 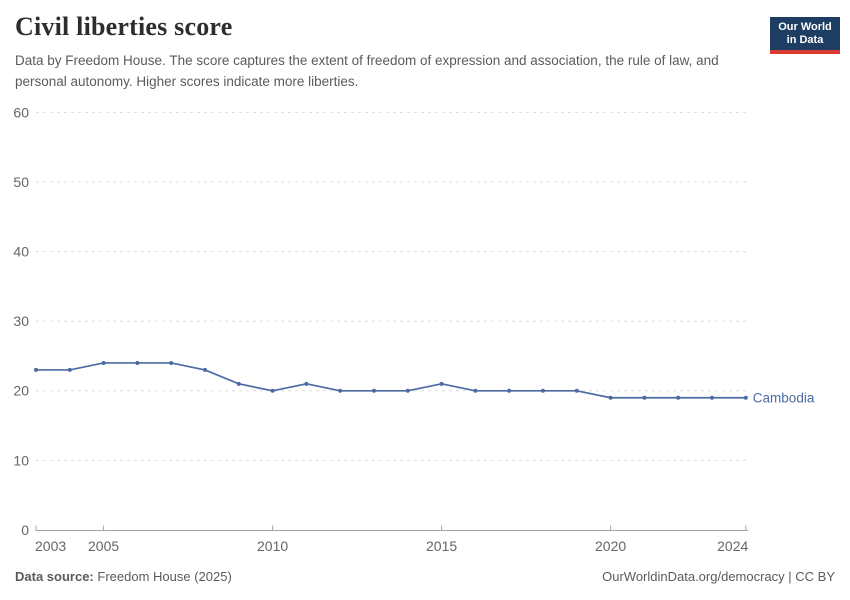 What do you see at coordinates (374, 390) in the screenshot?
I see `data-point-cambodia-2013` at bounding box center [374, 390].